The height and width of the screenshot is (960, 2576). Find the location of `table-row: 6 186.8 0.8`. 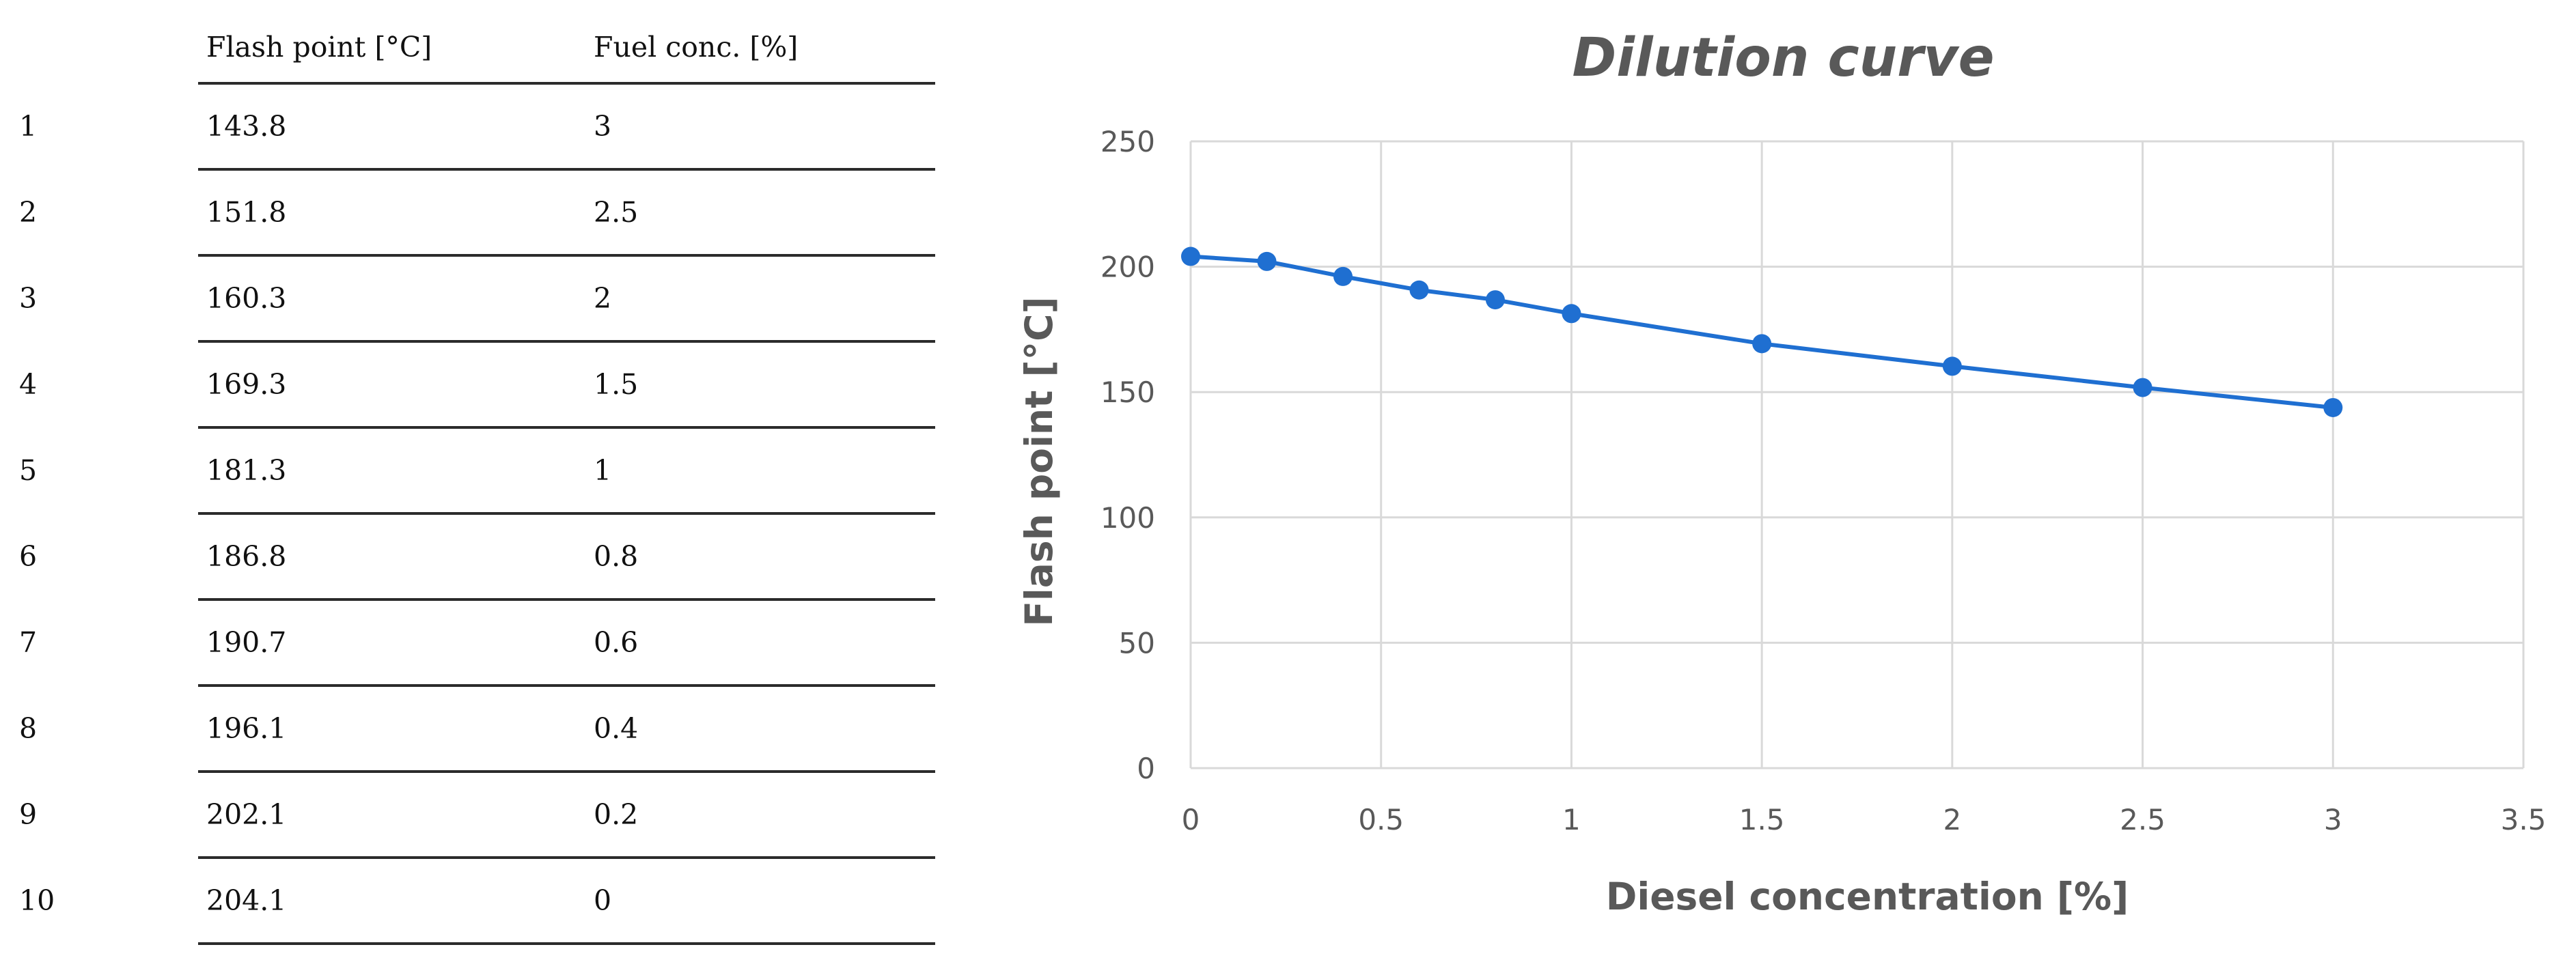

table-row: 6 186.8 0.8 is located at coordinates (477, 557).